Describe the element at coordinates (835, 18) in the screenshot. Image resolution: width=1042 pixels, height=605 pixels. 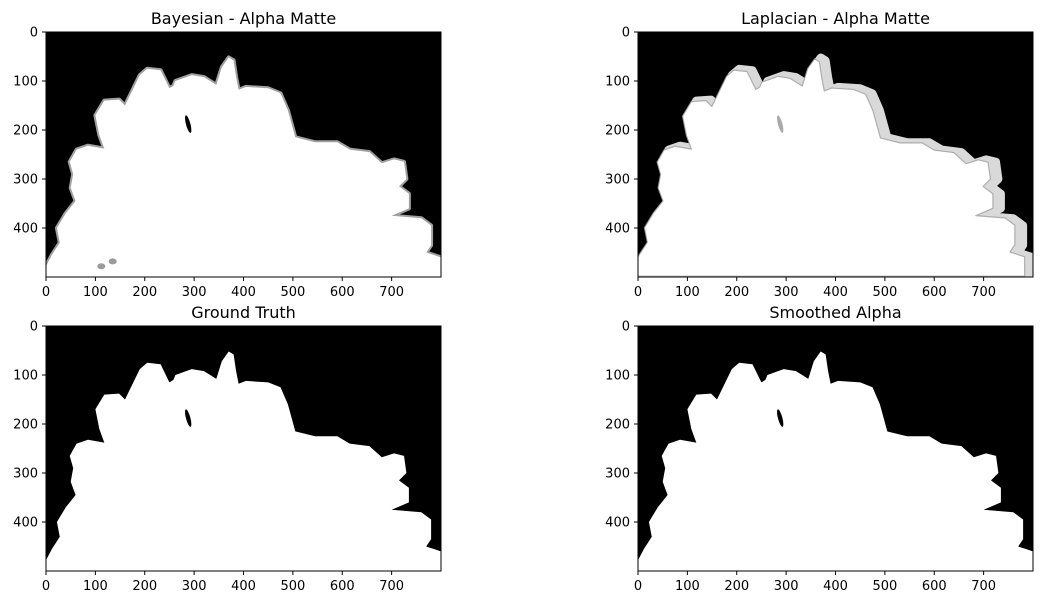
I see `subplot-title: Laplacian - Alpha Matte` at that location.